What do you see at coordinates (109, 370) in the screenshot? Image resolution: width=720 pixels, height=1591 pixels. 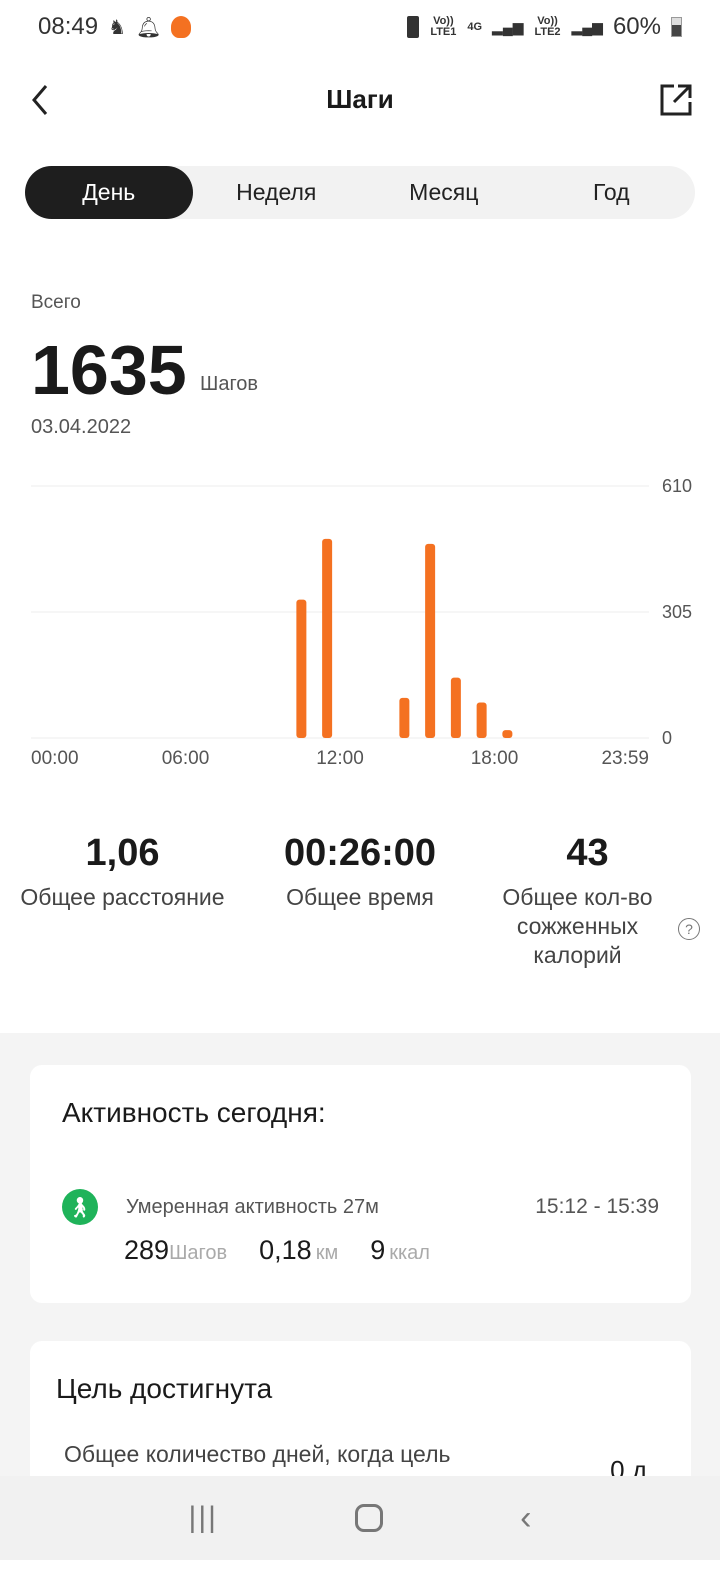 I see `total-steps: 1635` at bounding box center [109, 370].